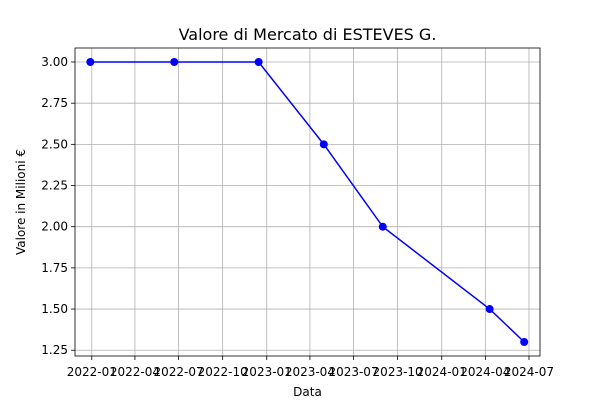 Image resolution: width=600 pixels, height=400 pixels. What do you see at coordinates (267, 372) in the screenshot?
I see `x-tick-label: 2023-01` at bounding box center [267, 372].